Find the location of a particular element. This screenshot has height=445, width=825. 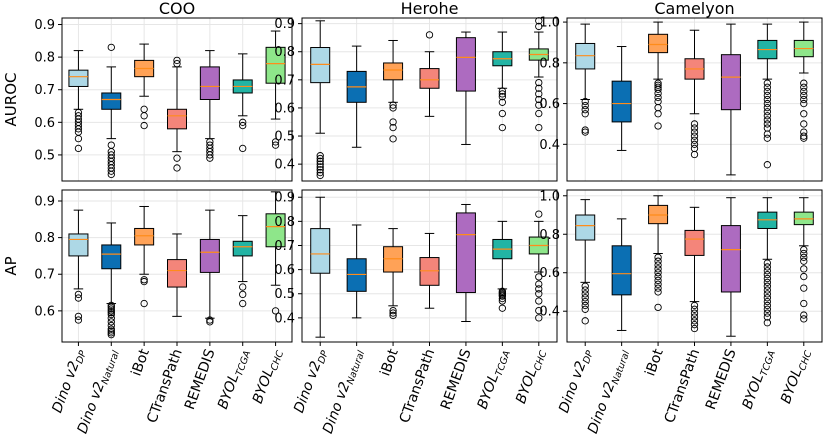

model-name: BYOL is located at coordinates (792, 386).